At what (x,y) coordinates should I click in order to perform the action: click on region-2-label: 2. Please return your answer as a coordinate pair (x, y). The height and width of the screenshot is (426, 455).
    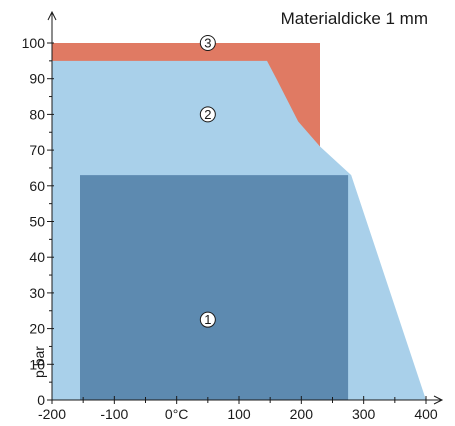
    Looking at the image, I should click on (207, 114).